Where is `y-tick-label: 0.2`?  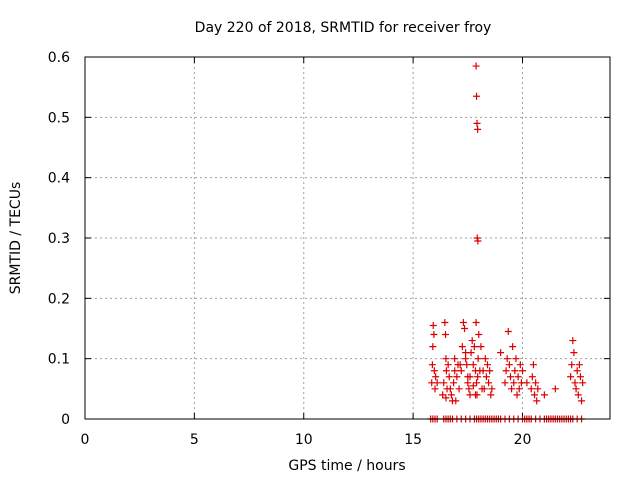 y-tick-label: 0.2 is located at coordinates (59, 299).